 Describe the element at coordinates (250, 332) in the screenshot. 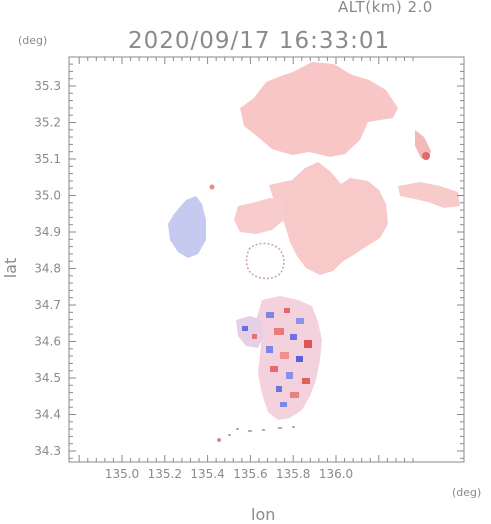

I see `echo-region-south-west` at that location.